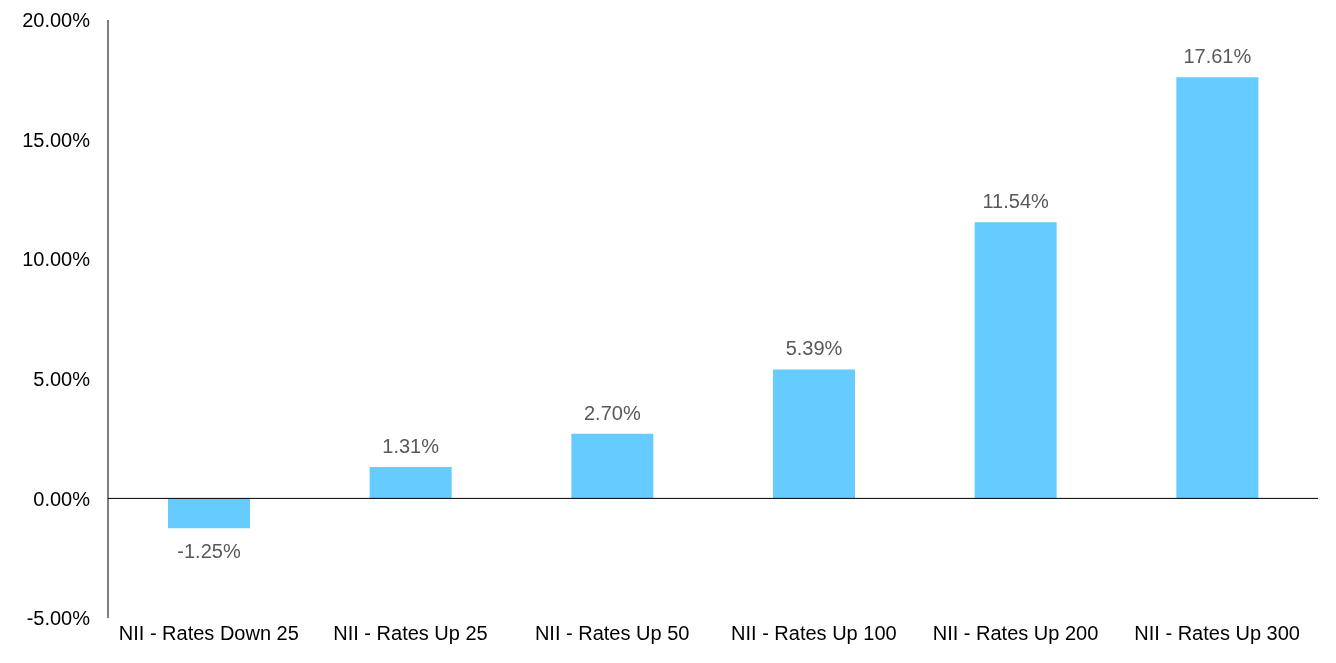  Describe the element at coordinates (411, 446) in the screenshot. I see `data-label: 1.31%` at that location.